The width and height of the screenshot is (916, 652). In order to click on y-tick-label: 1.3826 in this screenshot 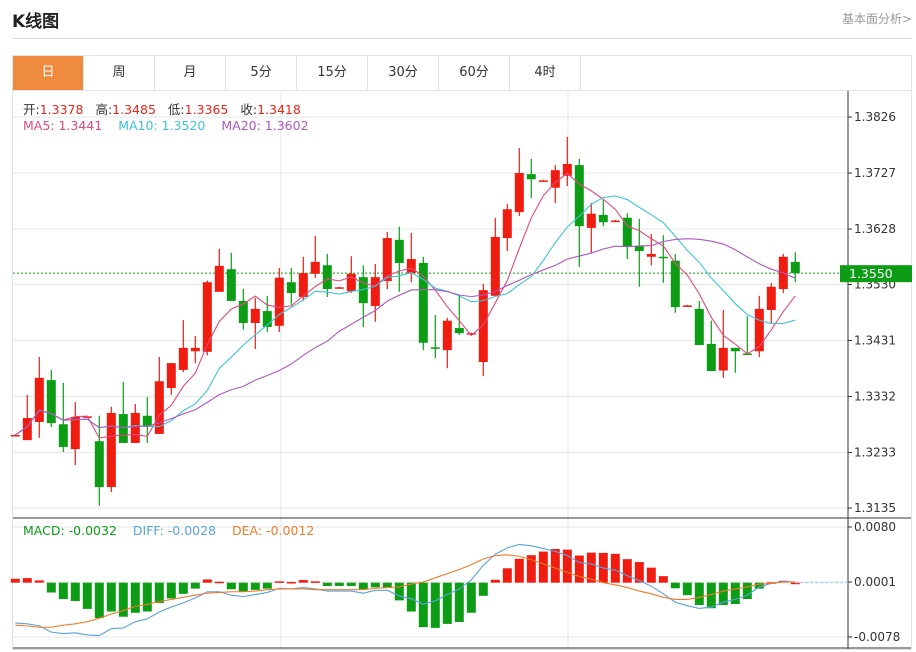, I will do `click(875, 117)`.